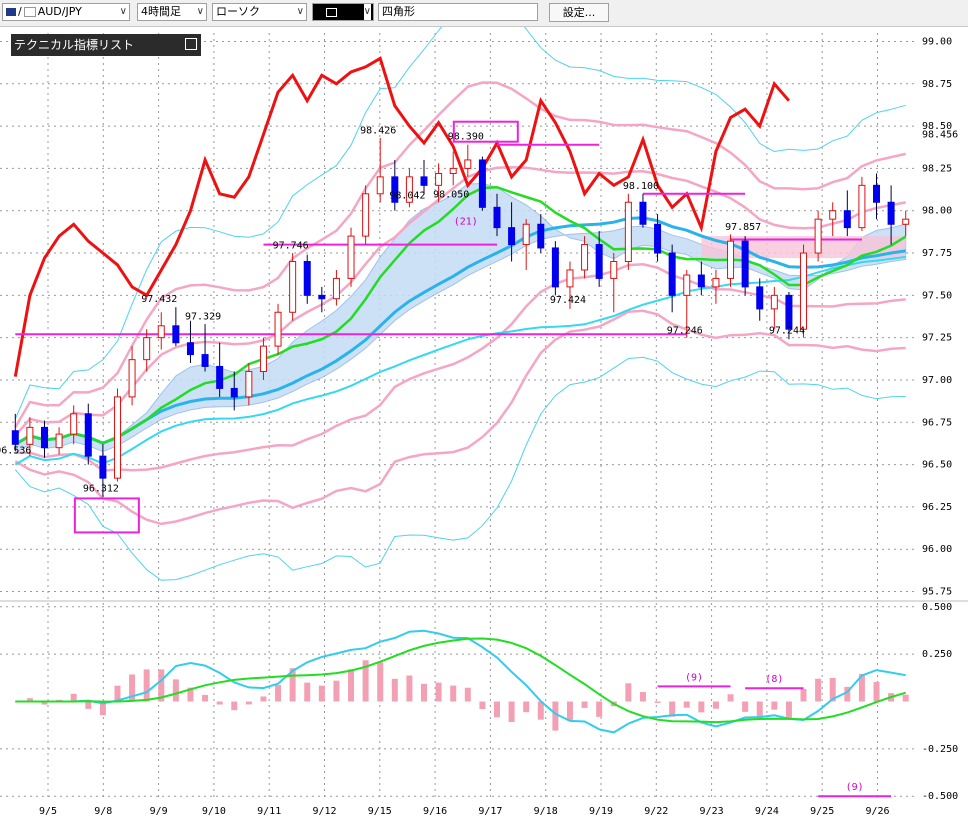 The width and height of the screenshot is (968, 825). What do you see at coordinates (291, 246) in the screenshot?
I see `price-label: 97.746` at bounding box center [291, 246].